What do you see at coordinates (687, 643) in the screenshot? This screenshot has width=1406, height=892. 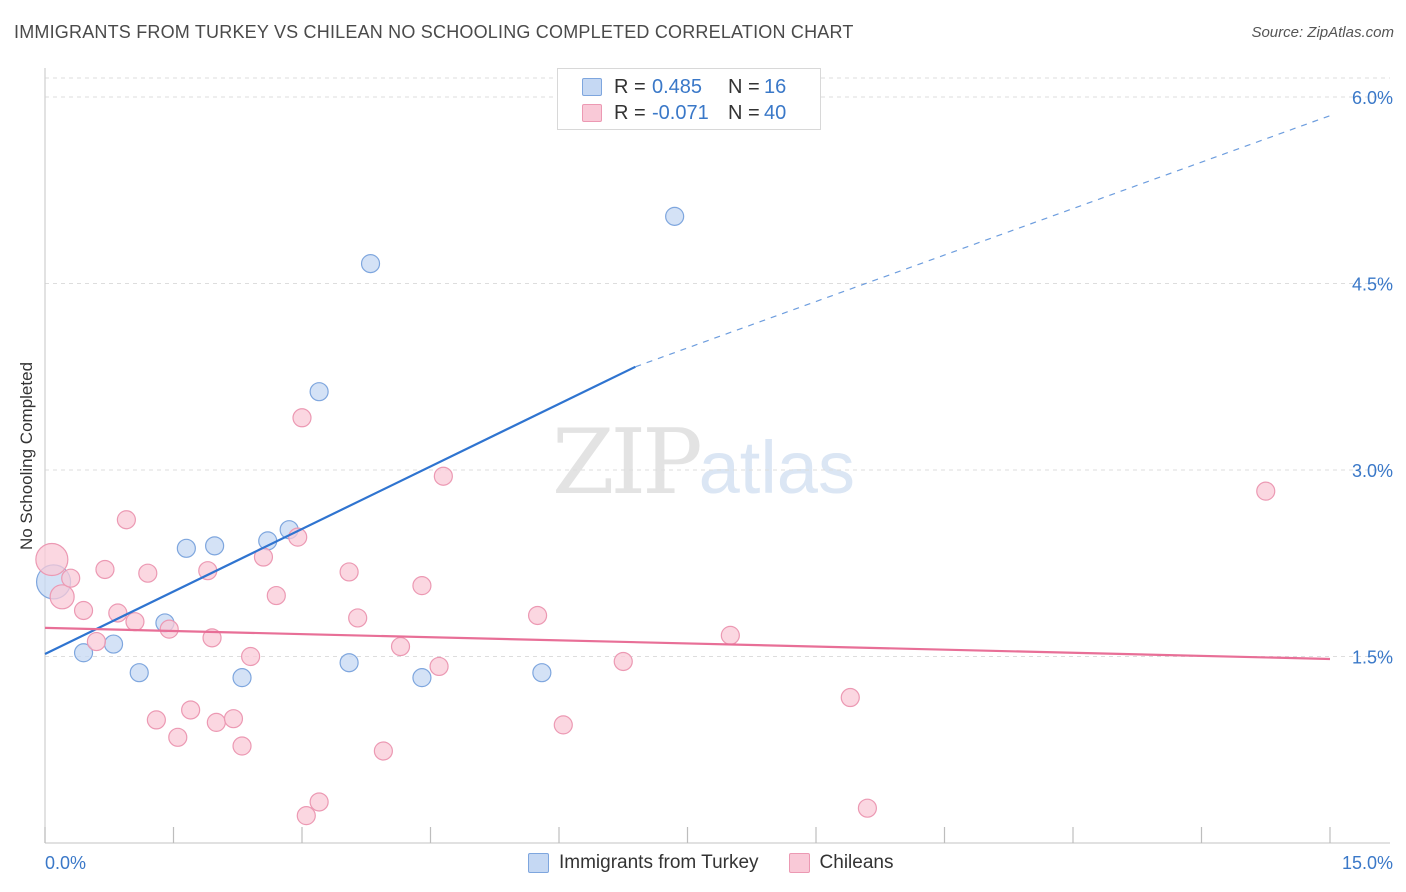 I see `chilean-trend-line` at bounding box center [687, 643].